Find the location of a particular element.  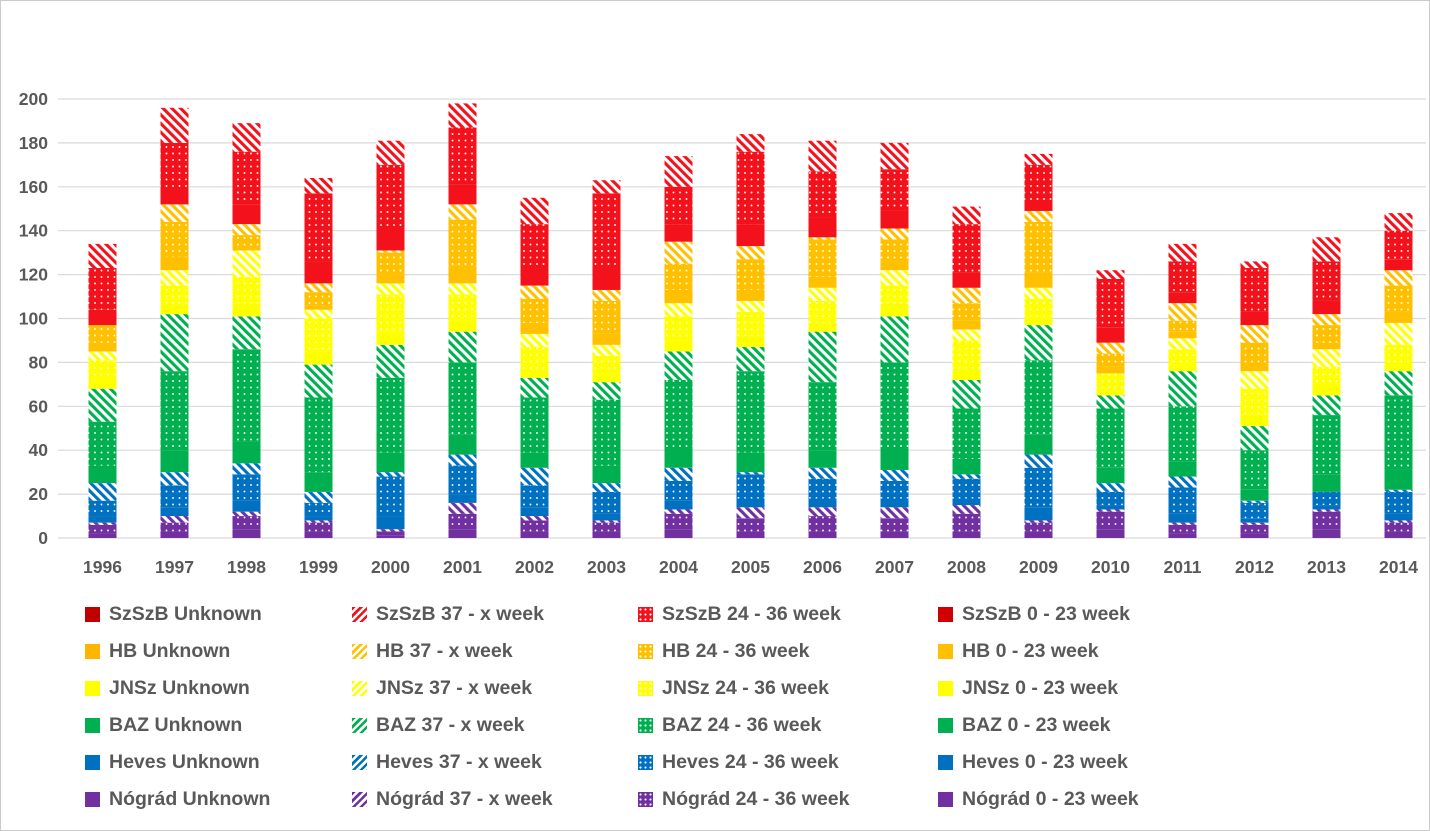

legend-label: HB Unknown is located at coordinates (170, 651).